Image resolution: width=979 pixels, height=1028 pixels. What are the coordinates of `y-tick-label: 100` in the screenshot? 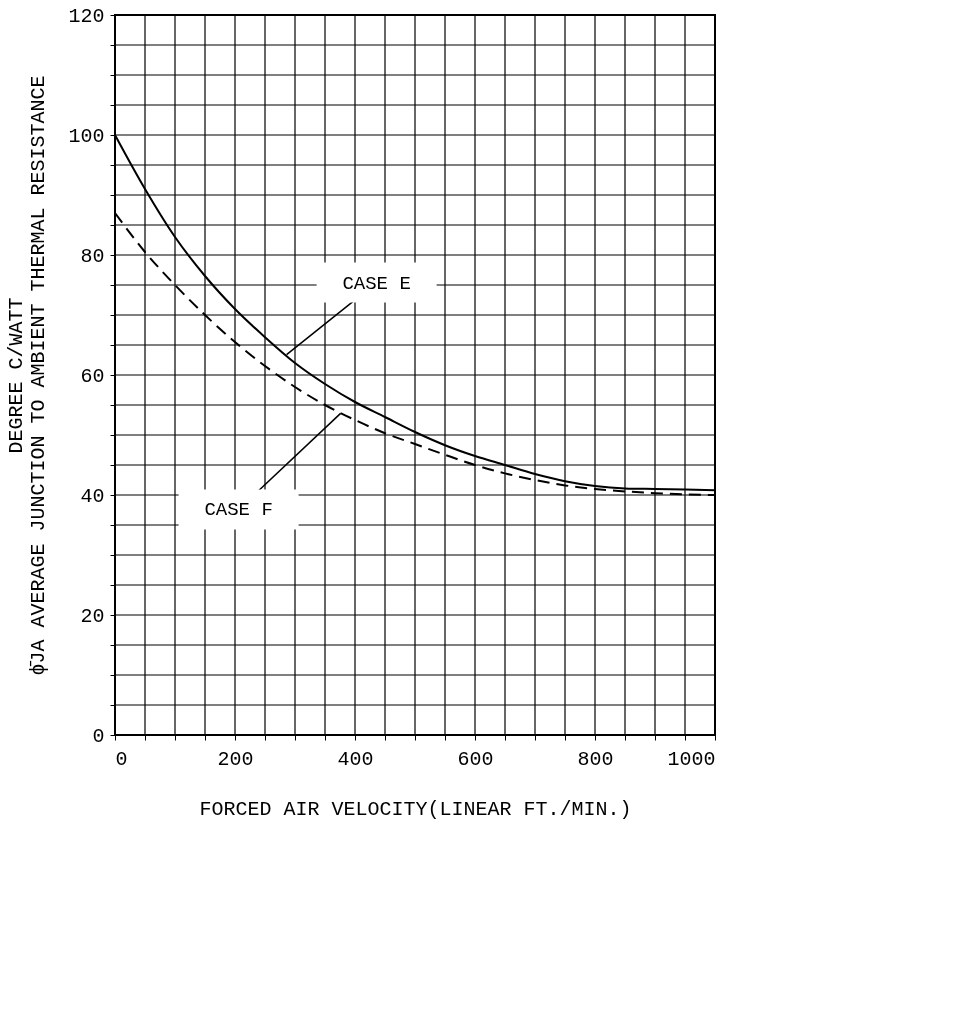 It's located at (86, 136).